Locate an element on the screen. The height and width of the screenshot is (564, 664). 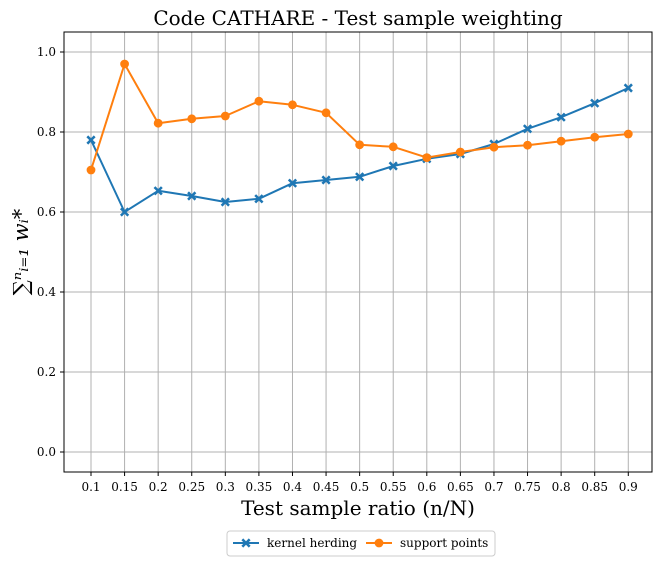
x-tick-label: 0.9 is located at coordinates (628, 487).